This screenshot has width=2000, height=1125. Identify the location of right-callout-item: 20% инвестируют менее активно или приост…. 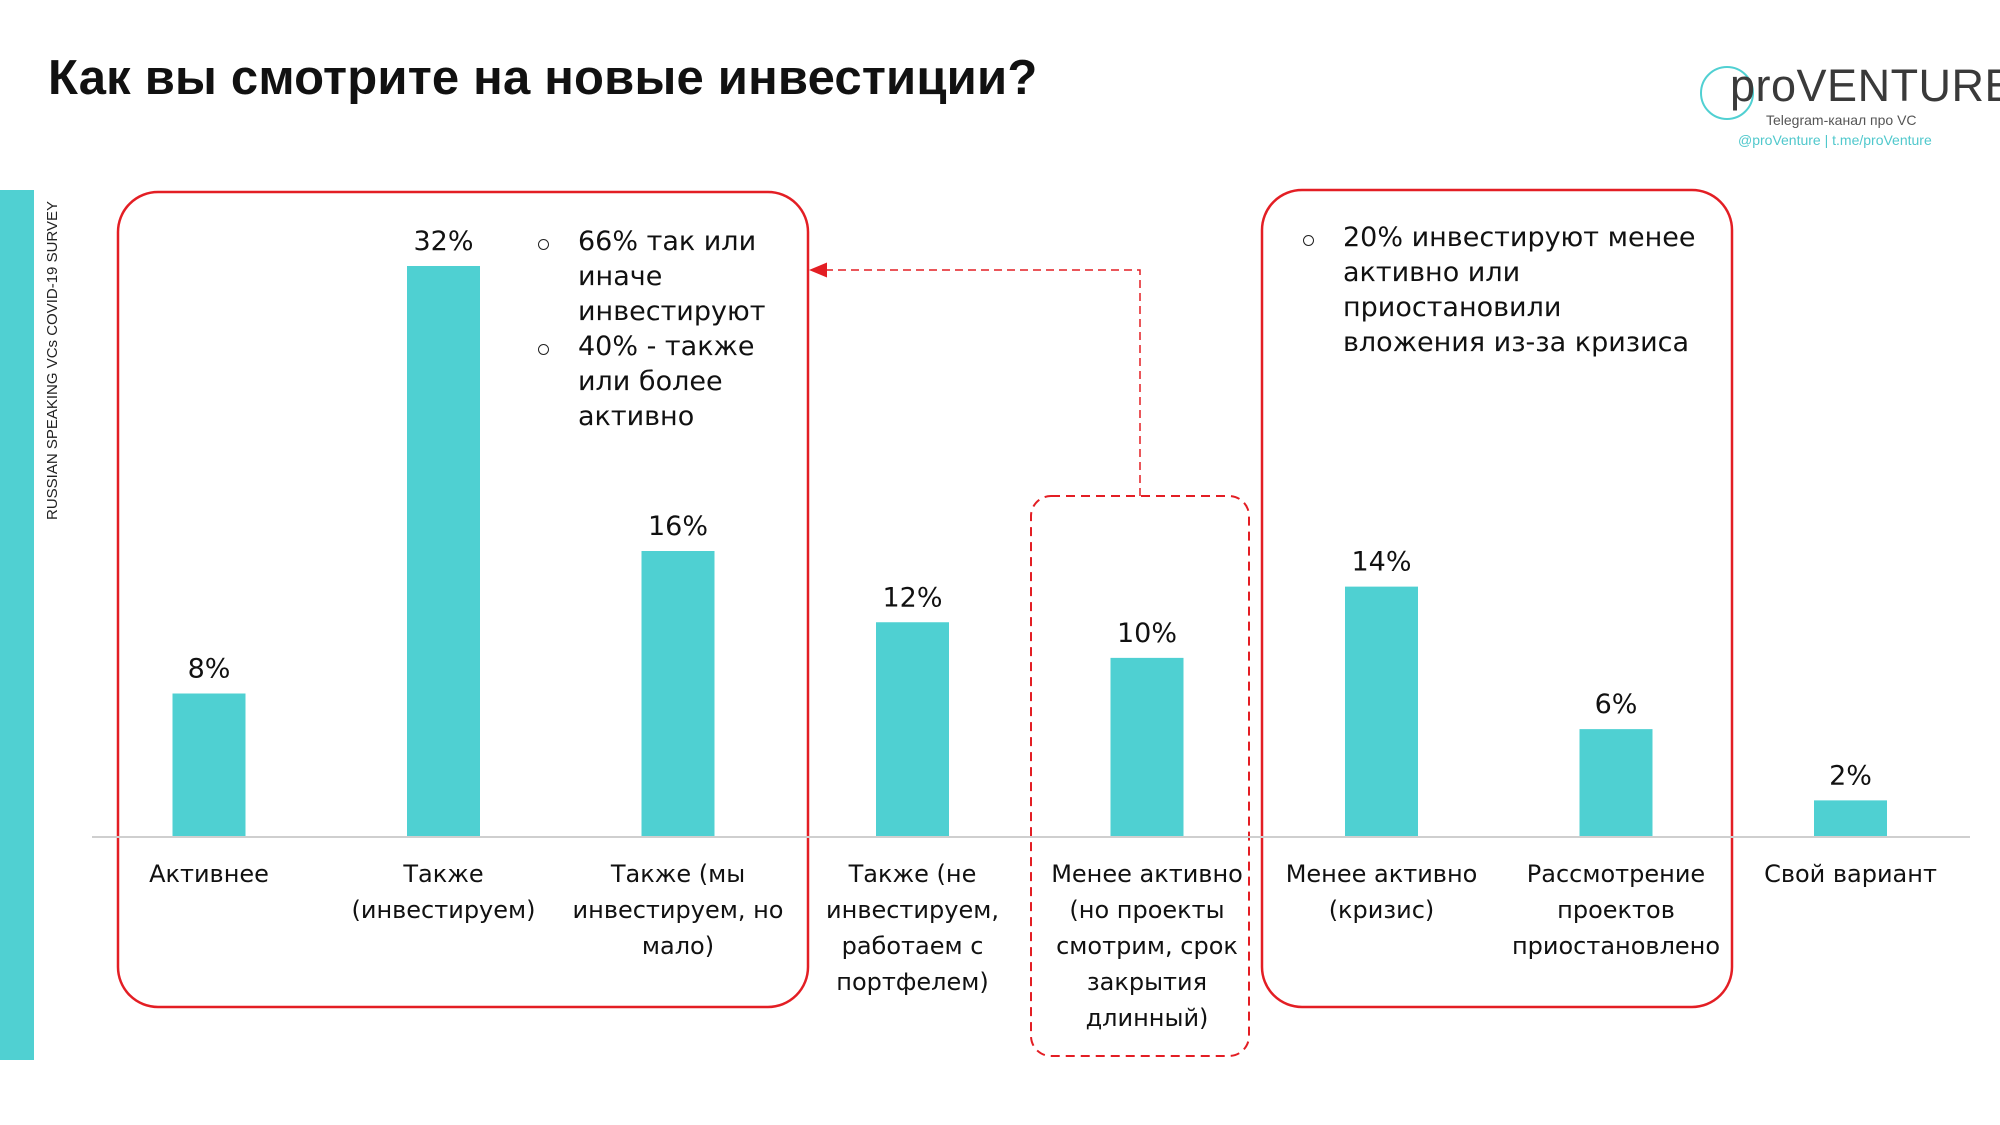
(1502, 290).